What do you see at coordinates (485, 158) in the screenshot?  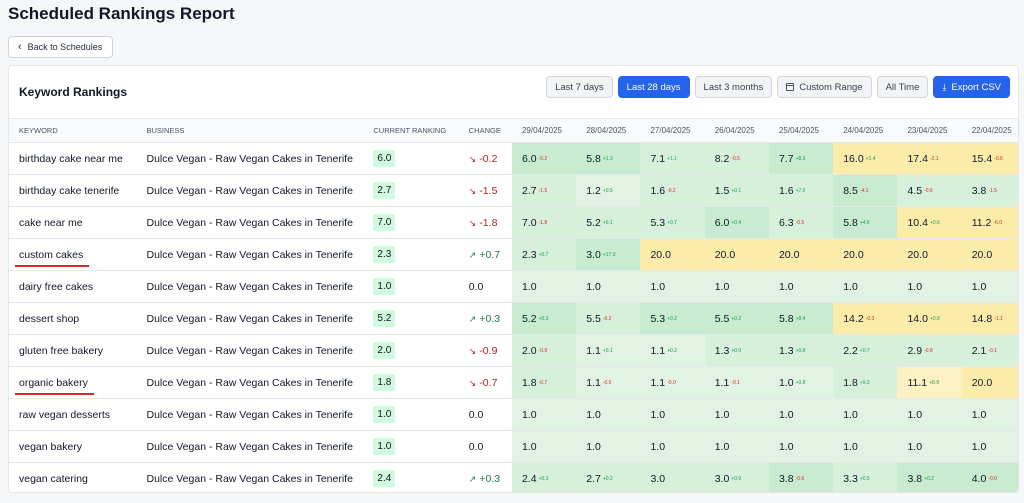 I see `change-cell: ↘ -0.2` at bounding box center [485, 158].